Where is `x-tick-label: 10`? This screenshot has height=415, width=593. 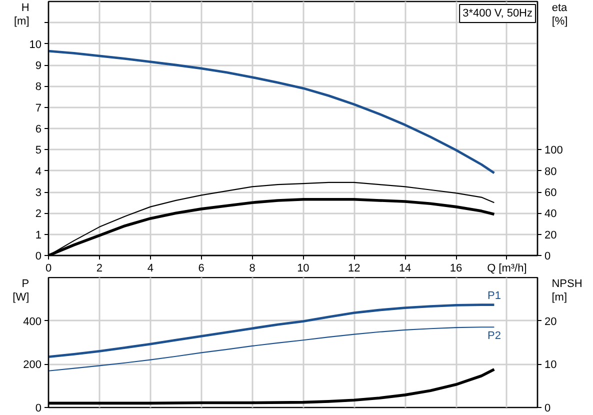
x-tick-label: 10 is located at coordinates (303, 268).